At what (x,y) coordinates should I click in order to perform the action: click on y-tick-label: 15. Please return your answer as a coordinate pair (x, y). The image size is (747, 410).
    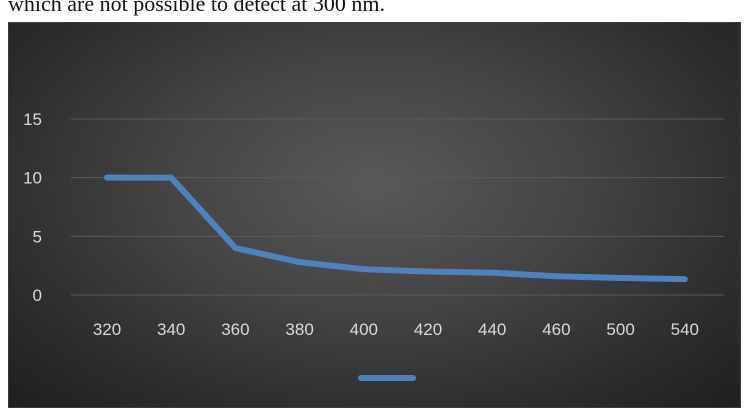
    Looking at the image, I should click on (32, 119).